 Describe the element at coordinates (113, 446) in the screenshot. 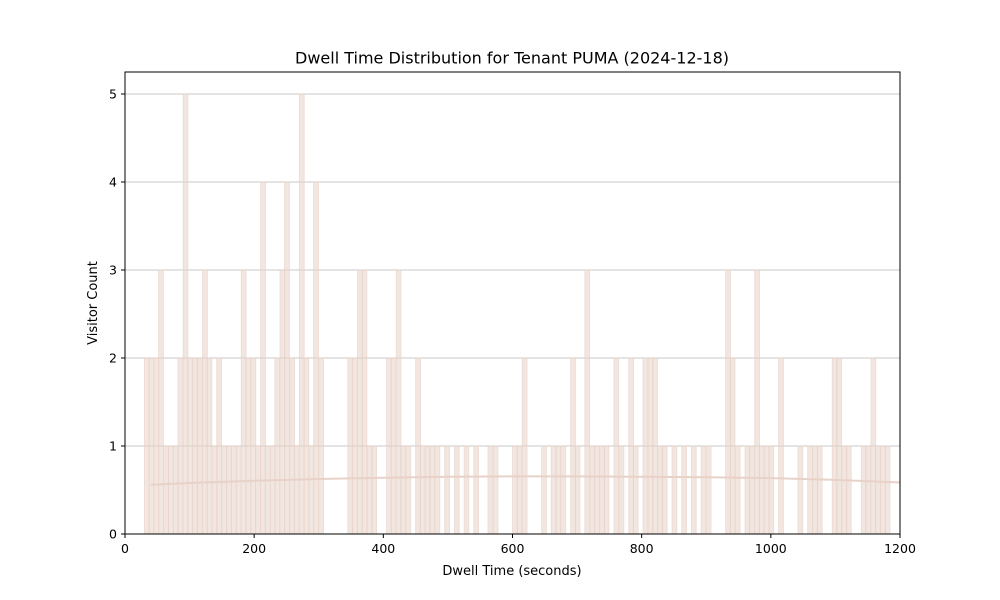

I see `y-tick-label: 1` at that location.